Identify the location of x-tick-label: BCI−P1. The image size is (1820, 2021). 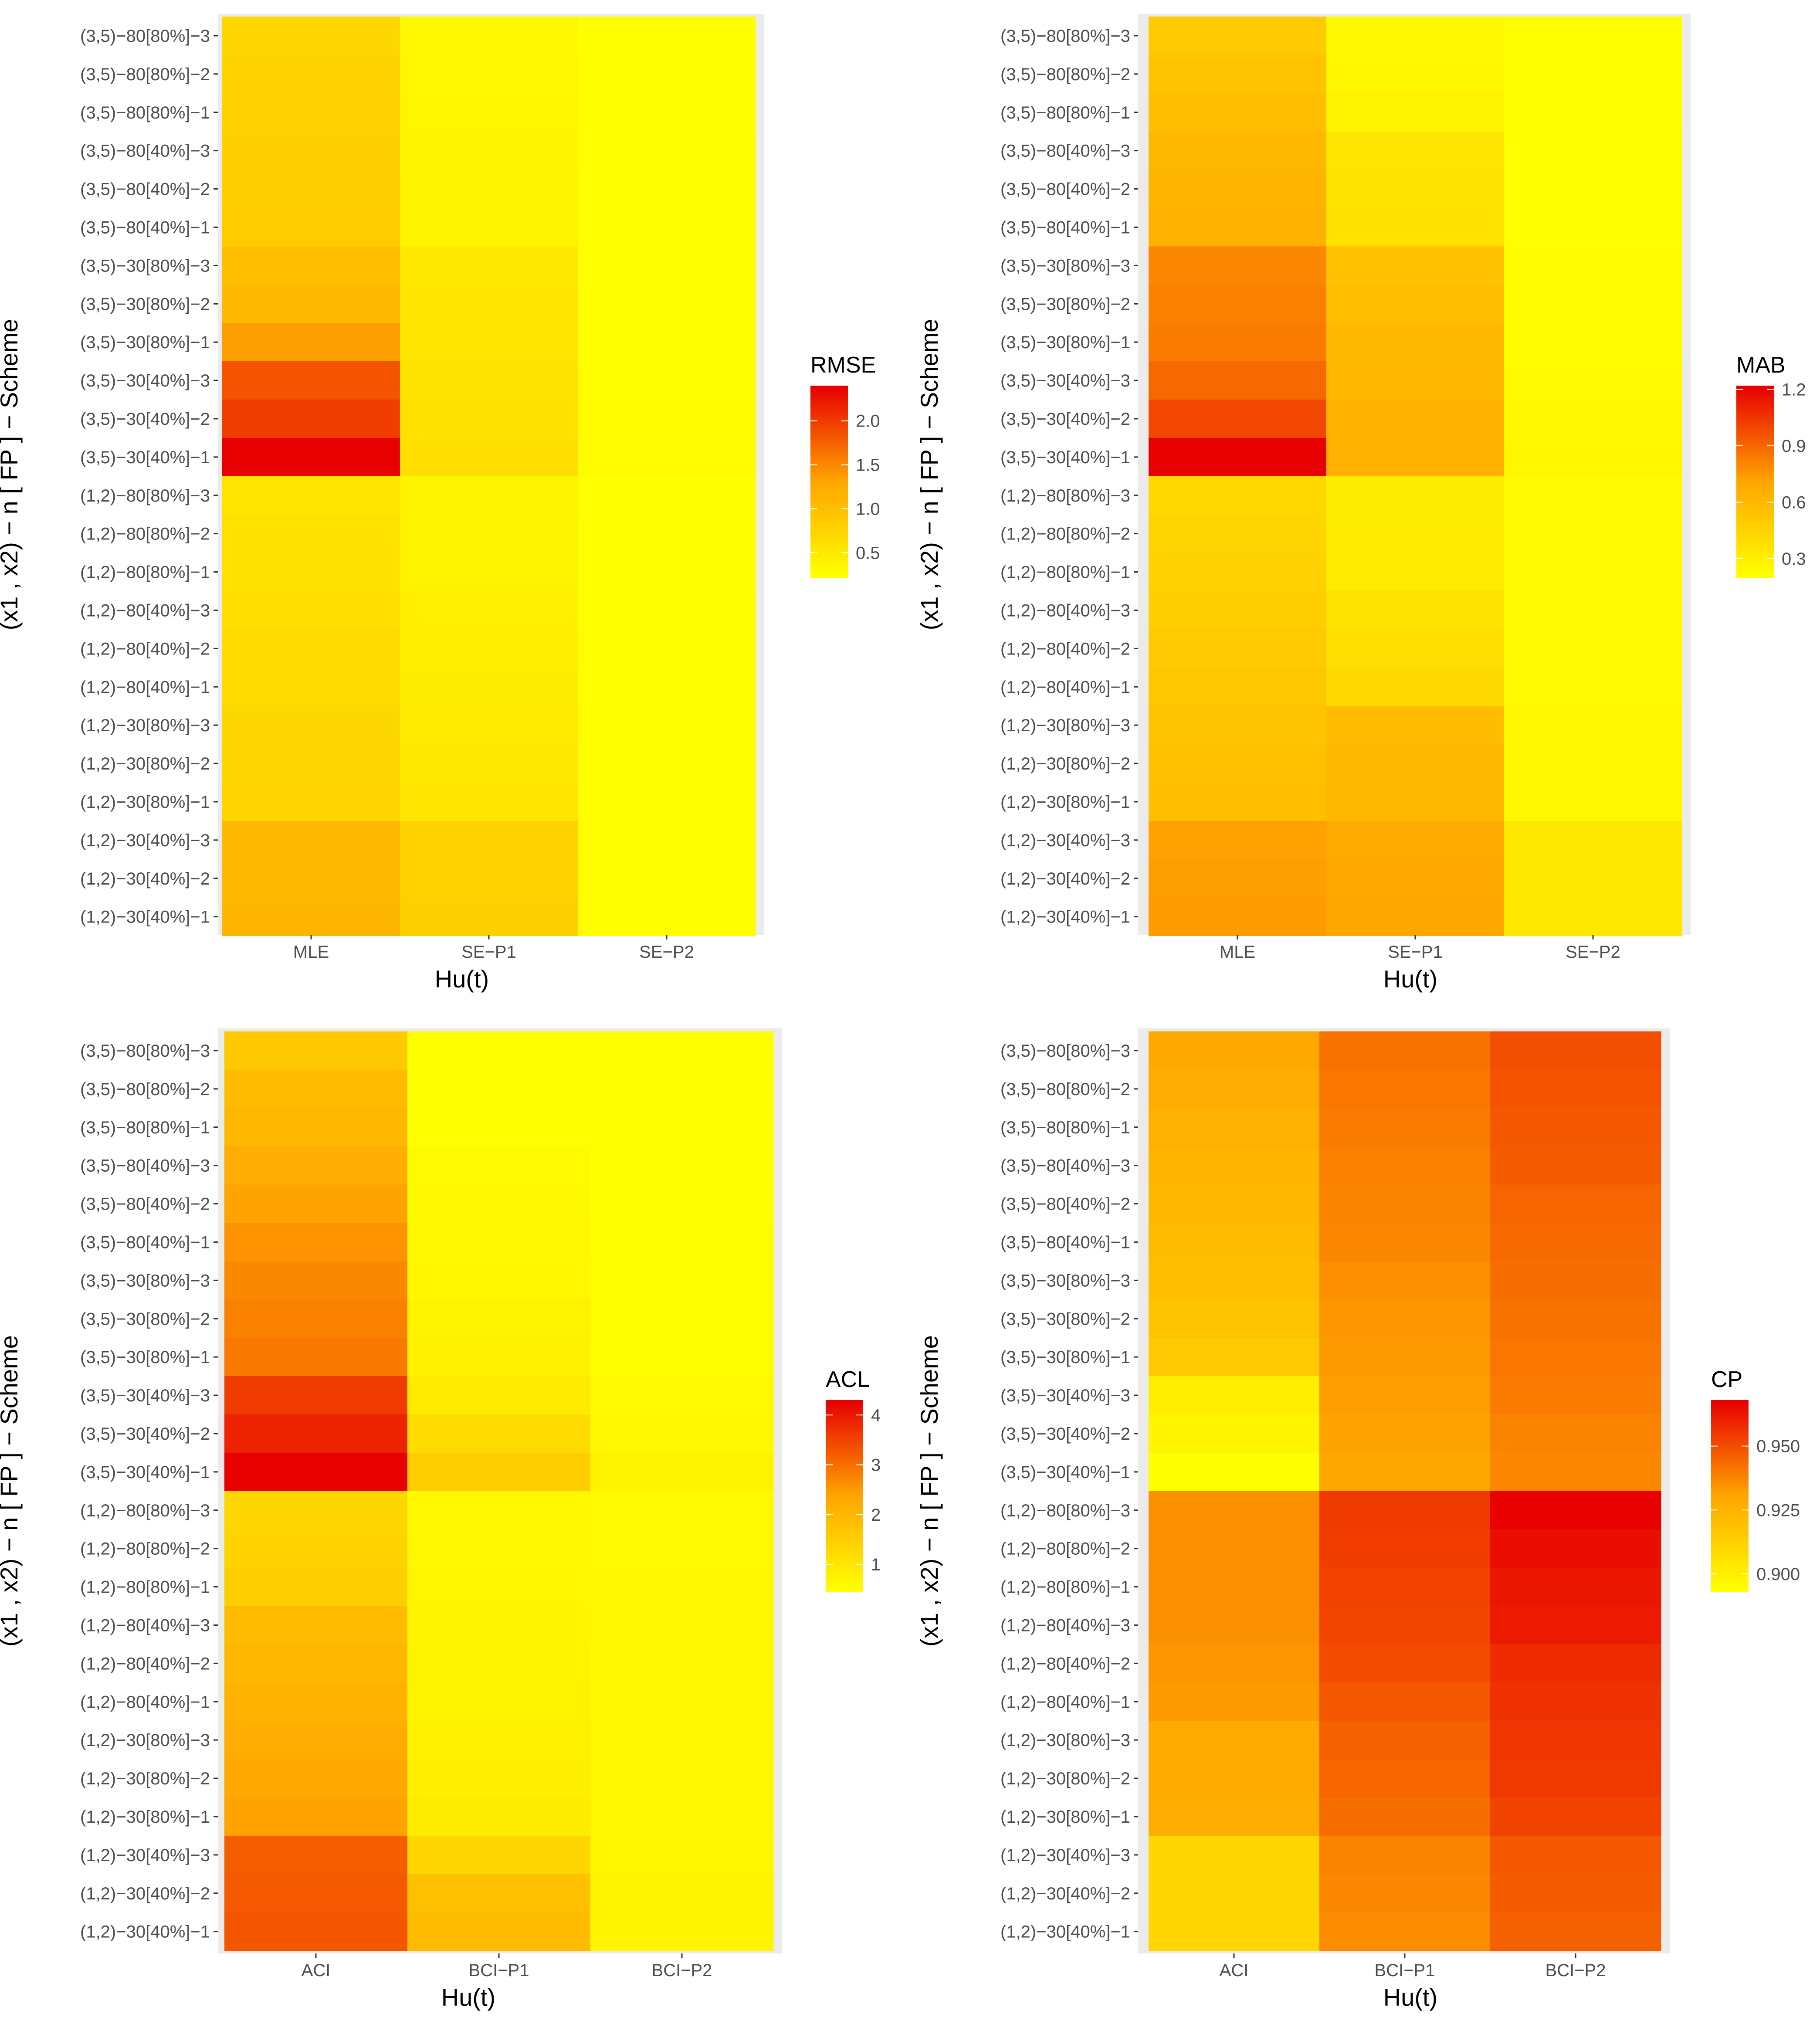
(499, 1970).